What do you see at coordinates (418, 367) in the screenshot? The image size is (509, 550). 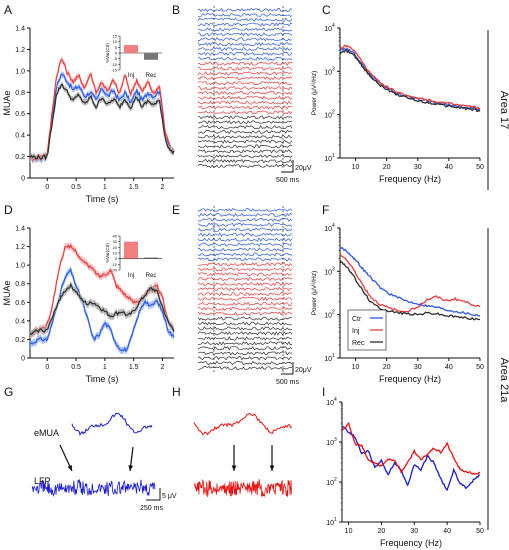 I see `x-tick-label: 30` at bounding box center [418, 367].